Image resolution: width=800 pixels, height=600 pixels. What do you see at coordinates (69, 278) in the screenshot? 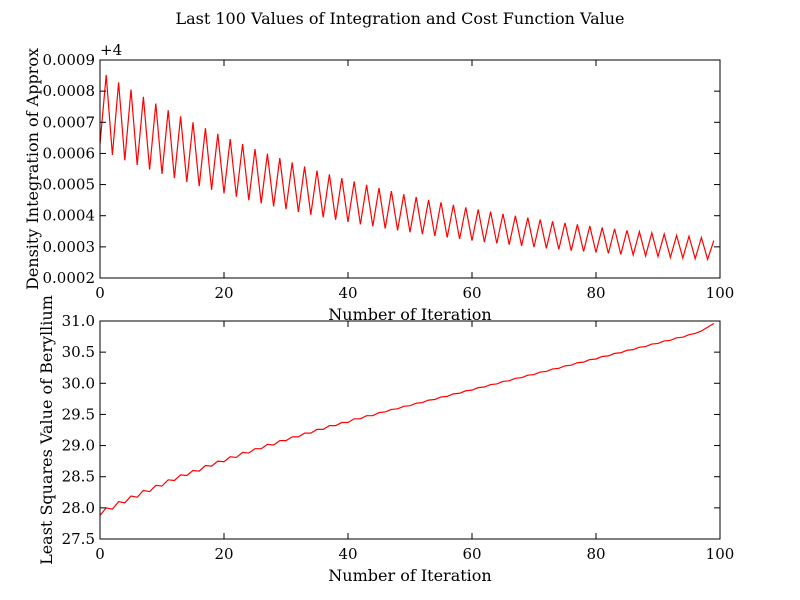
I see `chart0.y-tick-label-0: 0.0002` at bounding box center [69, 278].